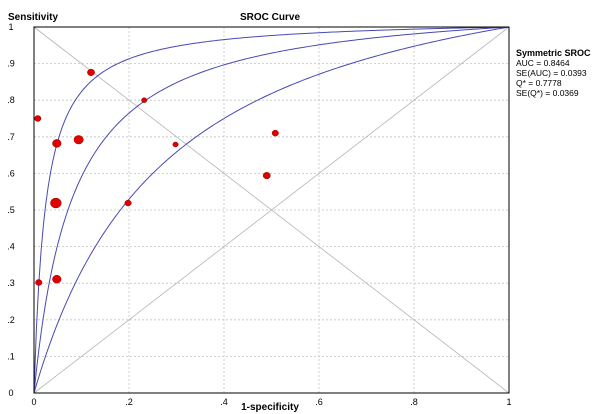  What do you see at coordinates (11, 320) in the screenshot?
I see `y-tick-label: .2` at bounding box center [11, 320].